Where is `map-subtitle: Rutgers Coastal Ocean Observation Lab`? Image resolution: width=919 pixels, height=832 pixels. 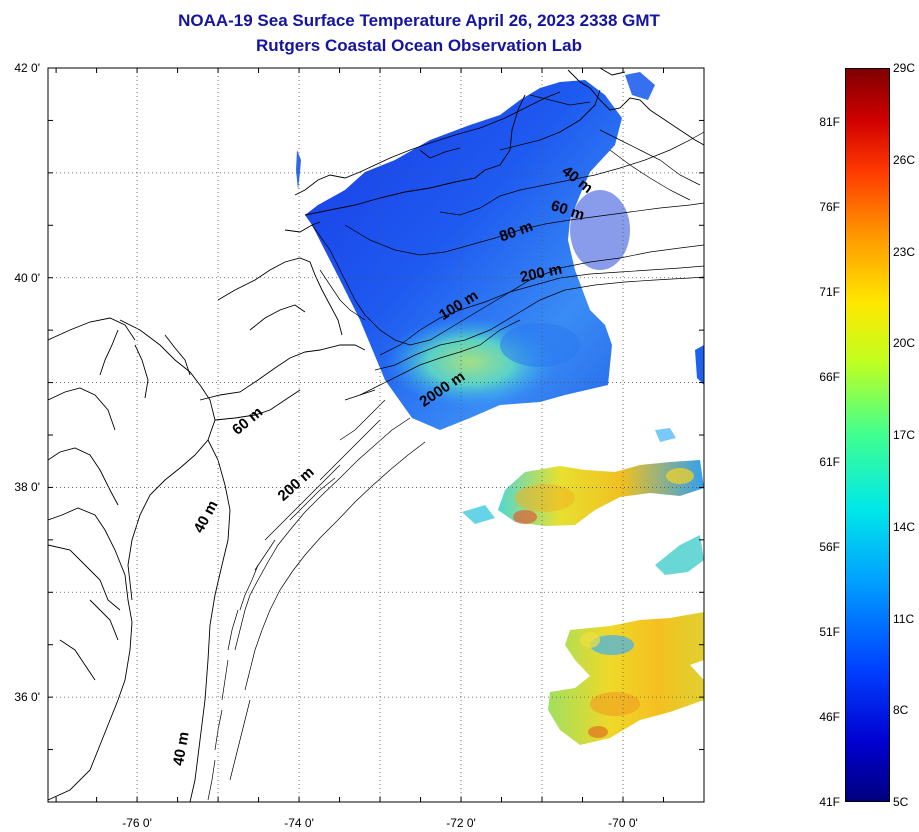
map-subtitle: Rutgers Coastal Ocean Observation Lab is located at coordinates (419, 45).